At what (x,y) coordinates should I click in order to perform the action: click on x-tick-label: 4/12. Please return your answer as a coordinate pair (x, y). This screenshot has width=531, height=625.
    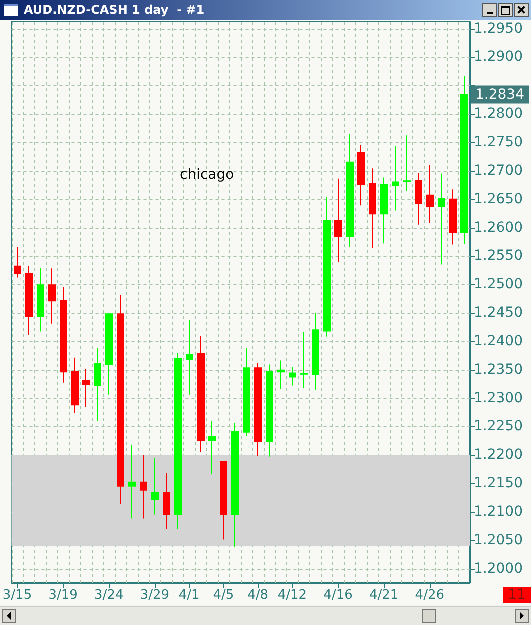
    Looking at the image, I should click on (293, 595).